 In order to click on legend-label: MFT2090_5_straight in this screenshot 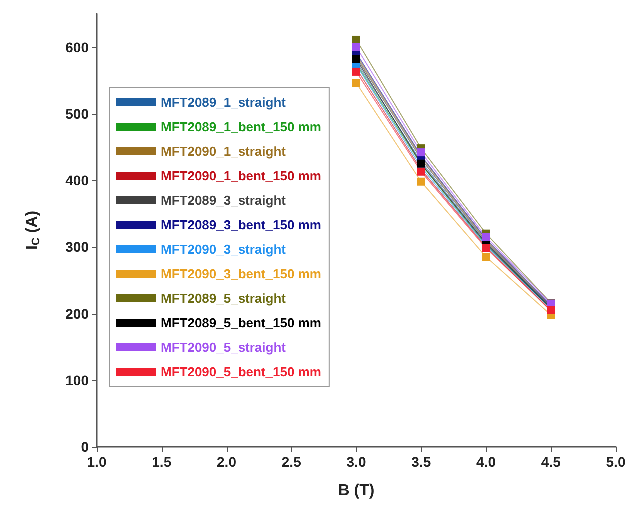, I will do `click(224, 347)`.